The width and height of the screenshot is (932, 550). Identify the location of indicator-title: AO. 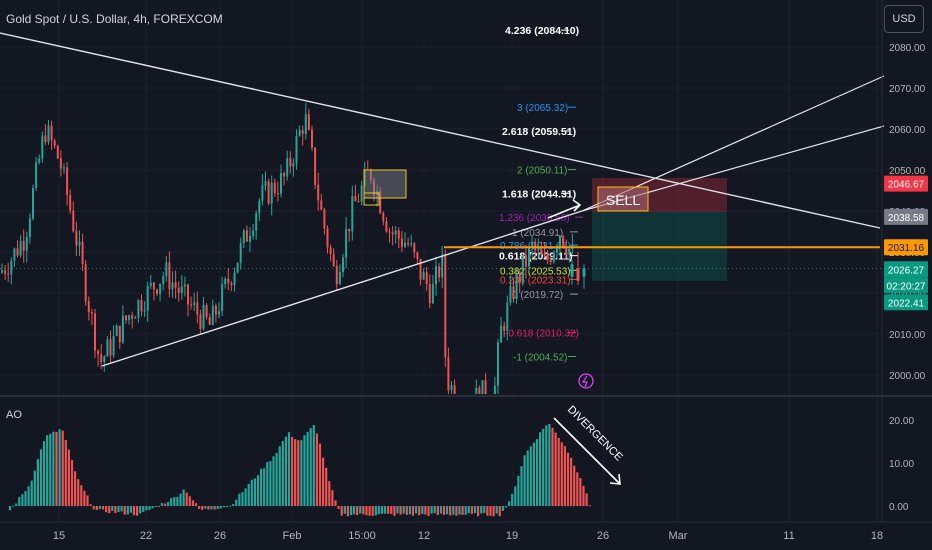
(14, 415).